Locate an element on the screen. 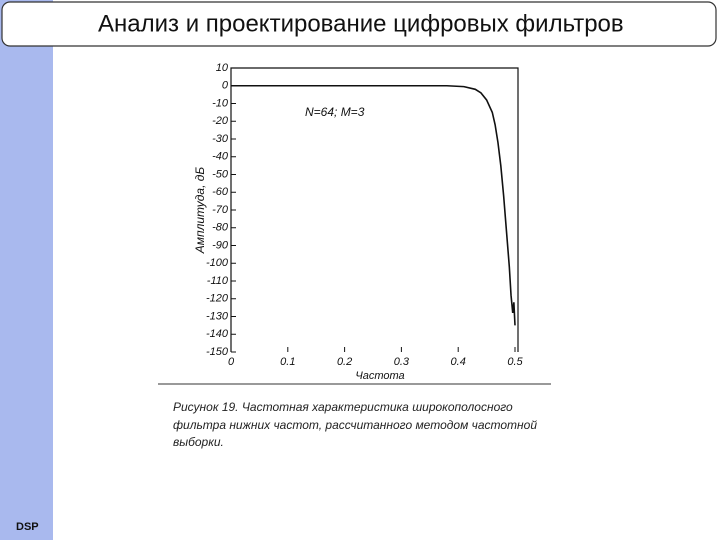  y-tick-label: -70 is located at coordinates (220, 210).